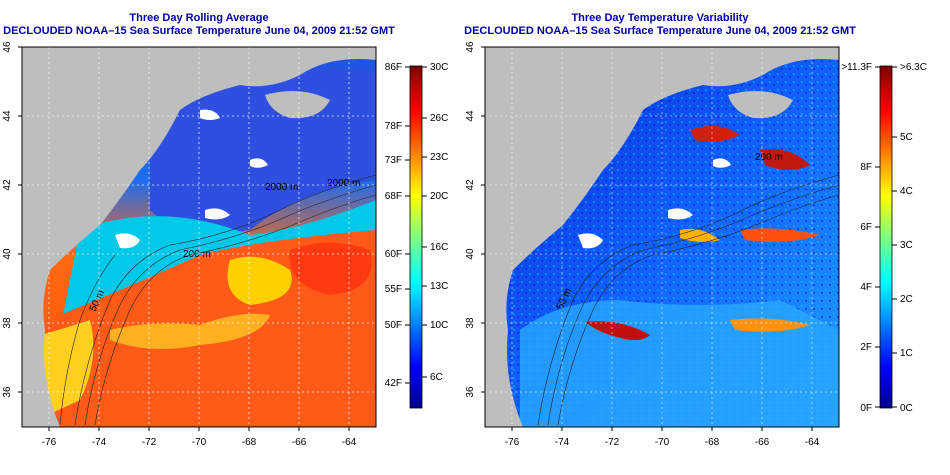 This screenshot has height=475, width=950. What do you see at coordinates (7, 219) in the screenshot?
I see `left-lat-axis: 46 44 42 40 38 36` at bounding box center [7, 219].